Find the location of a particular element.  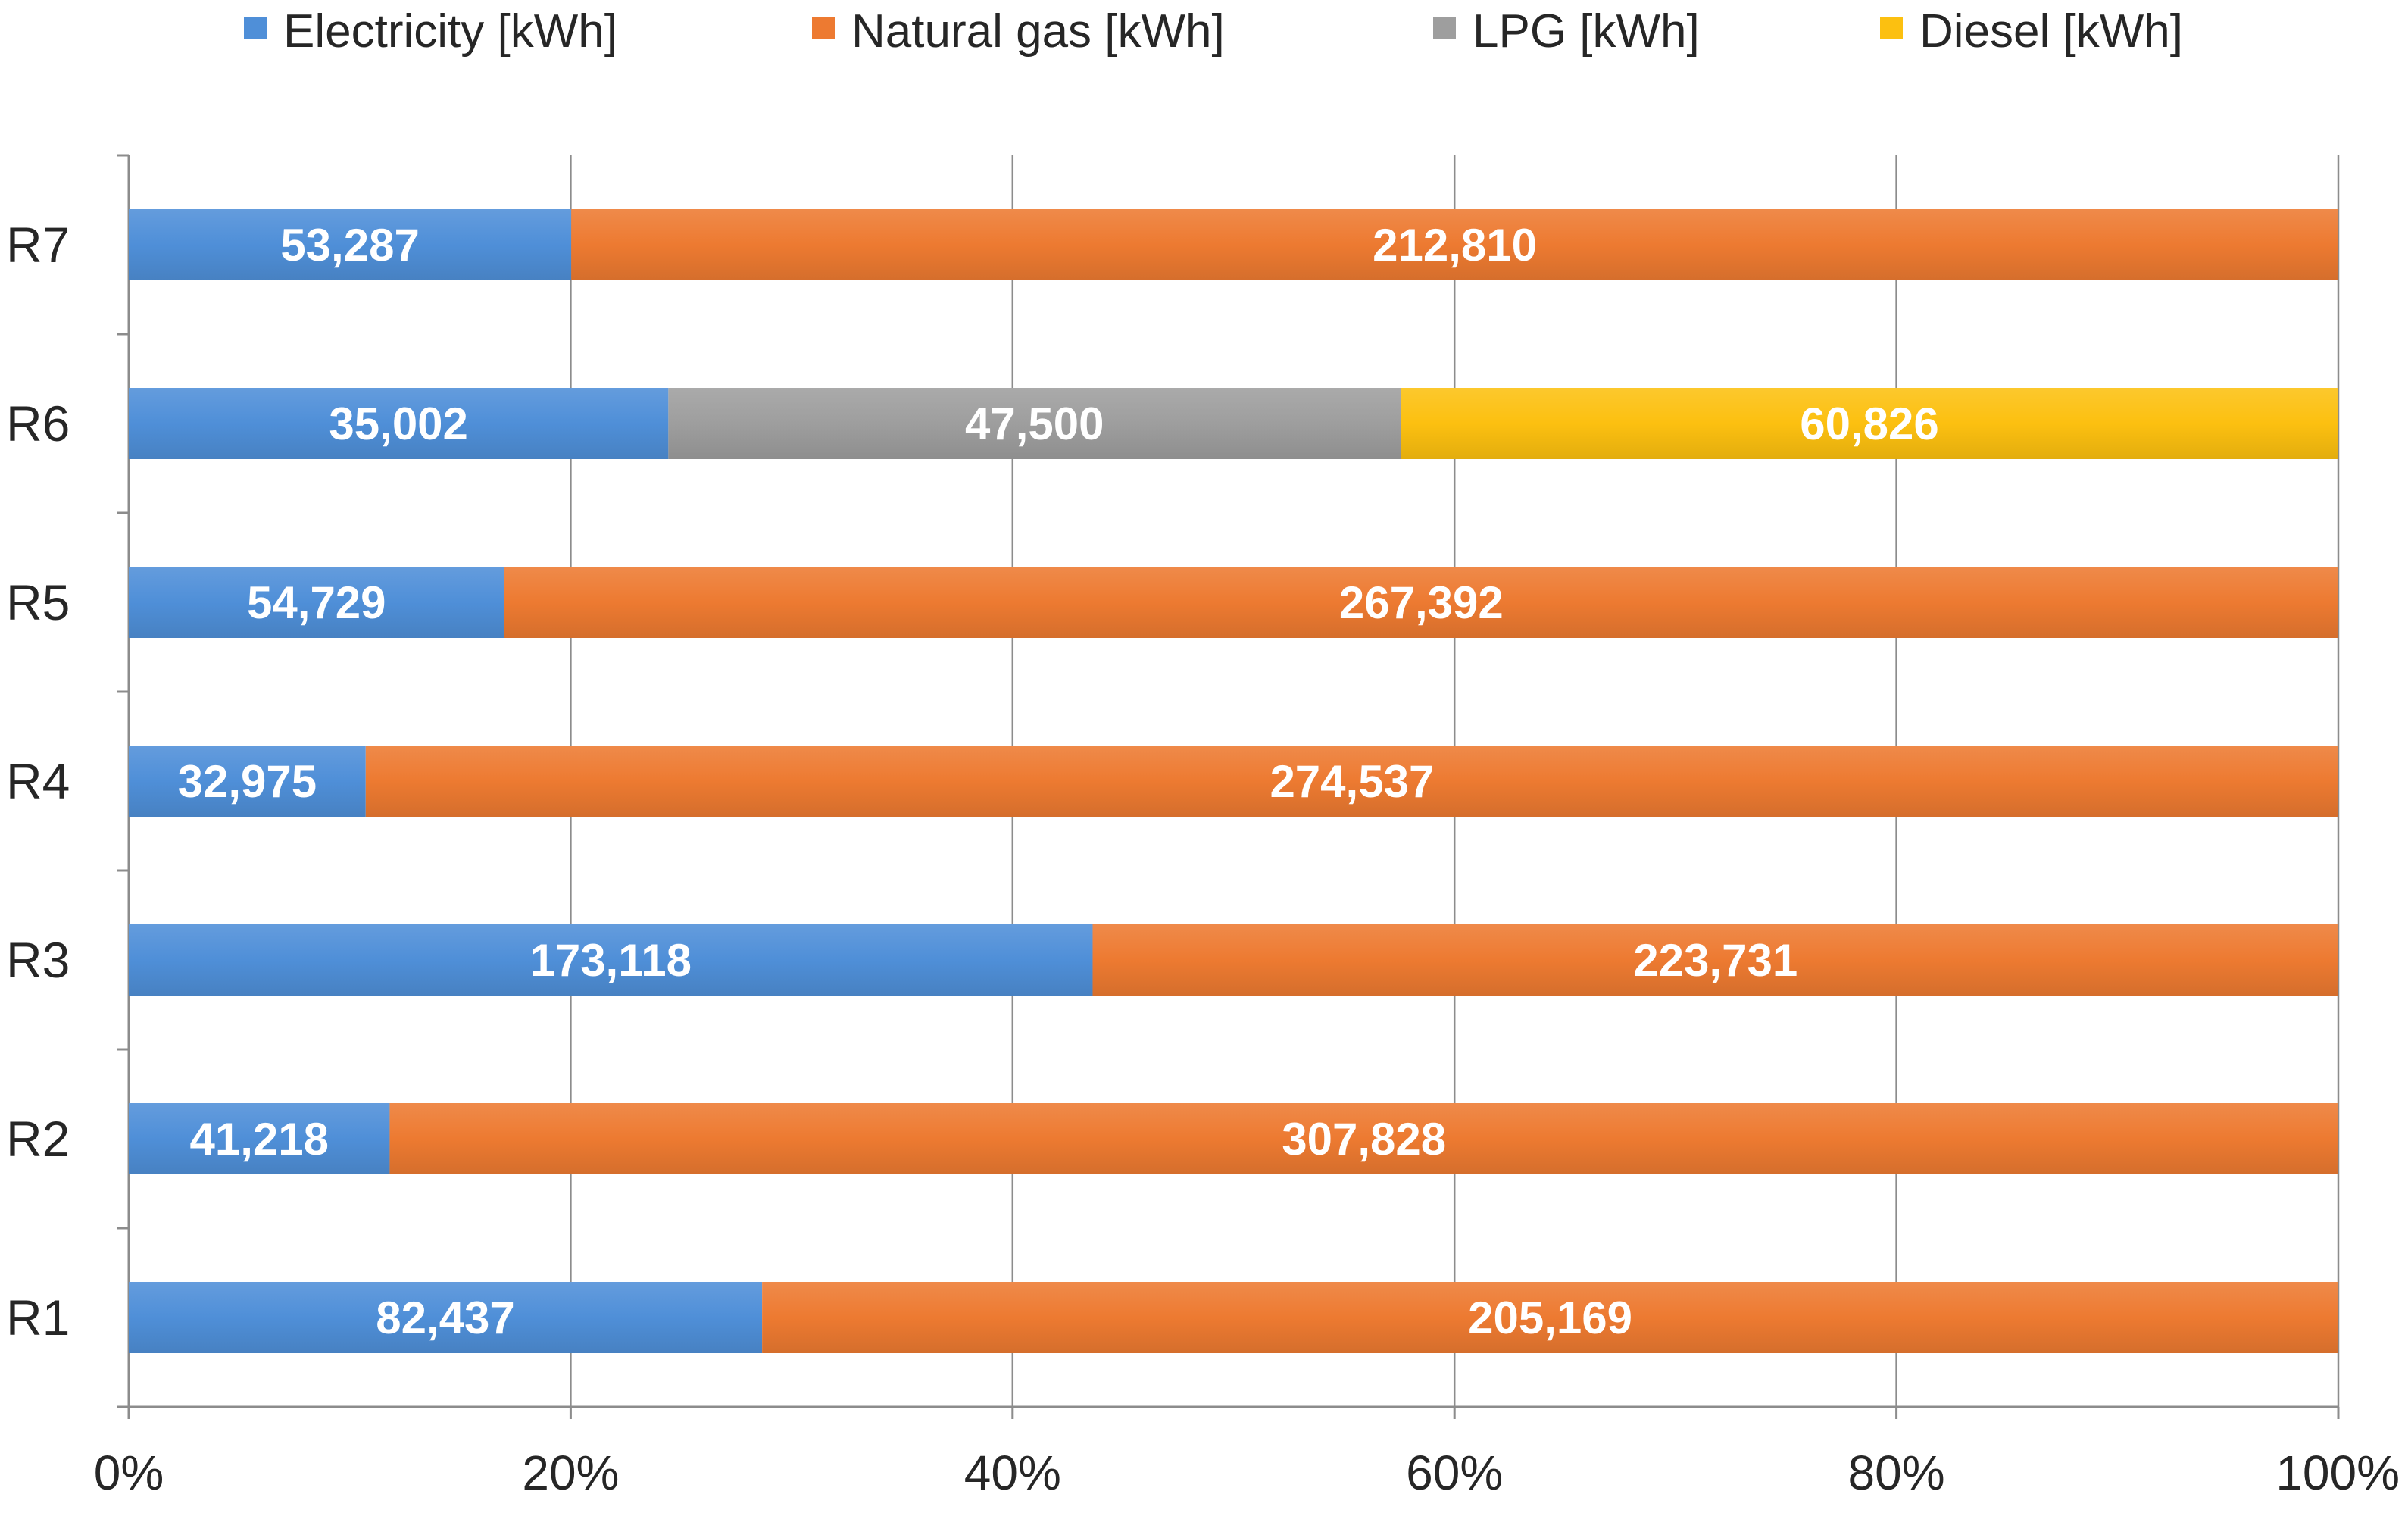

x-tick-label-80: 80% is located at coordinates (1896, 1473).